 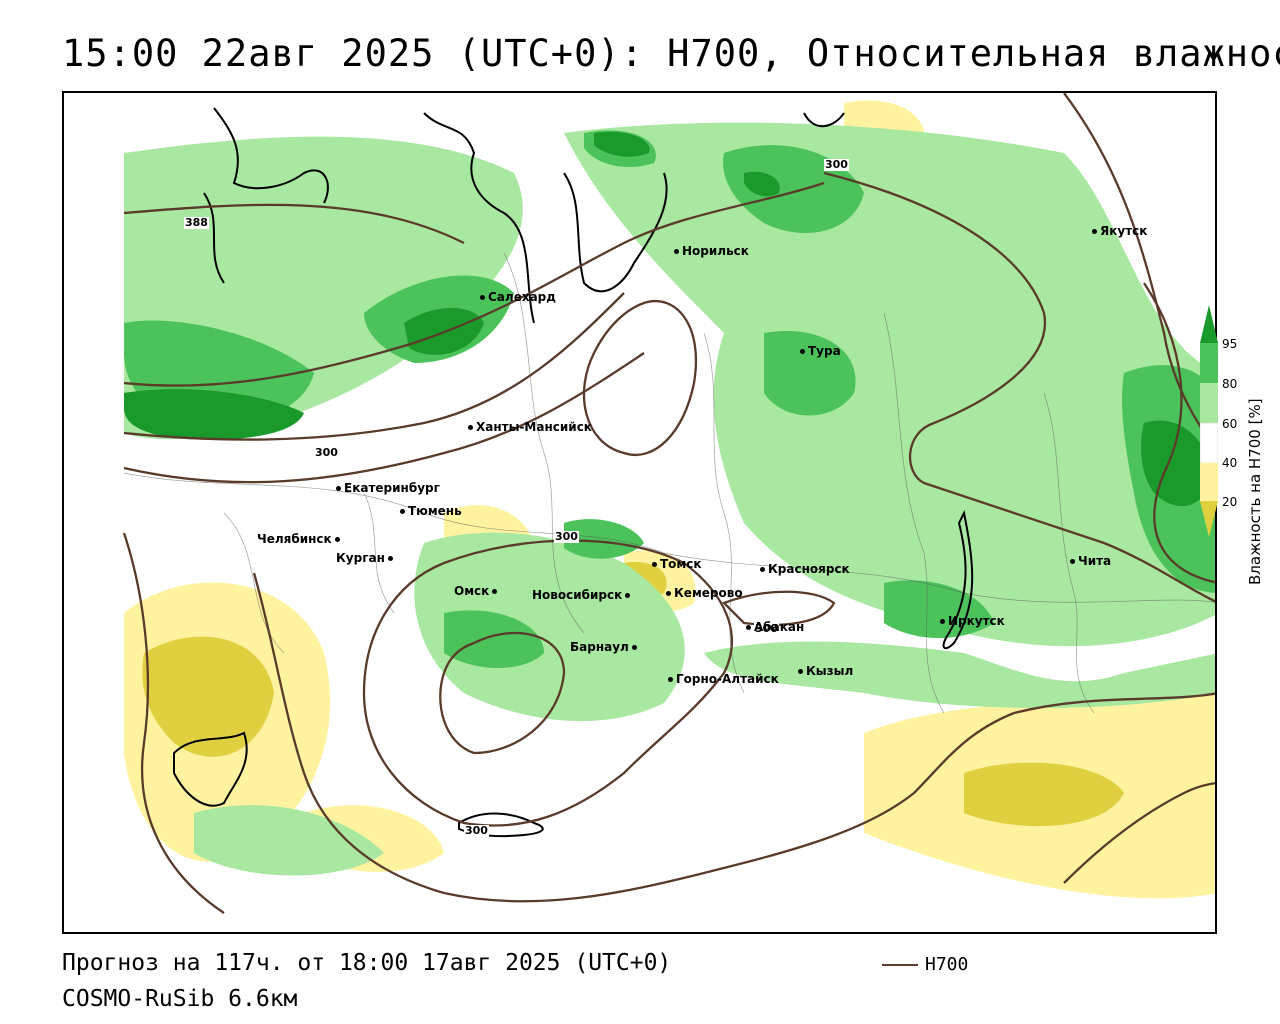 I want to click on colorbar-title: Влажность на H700 [%], so click(x=1255, y=491).